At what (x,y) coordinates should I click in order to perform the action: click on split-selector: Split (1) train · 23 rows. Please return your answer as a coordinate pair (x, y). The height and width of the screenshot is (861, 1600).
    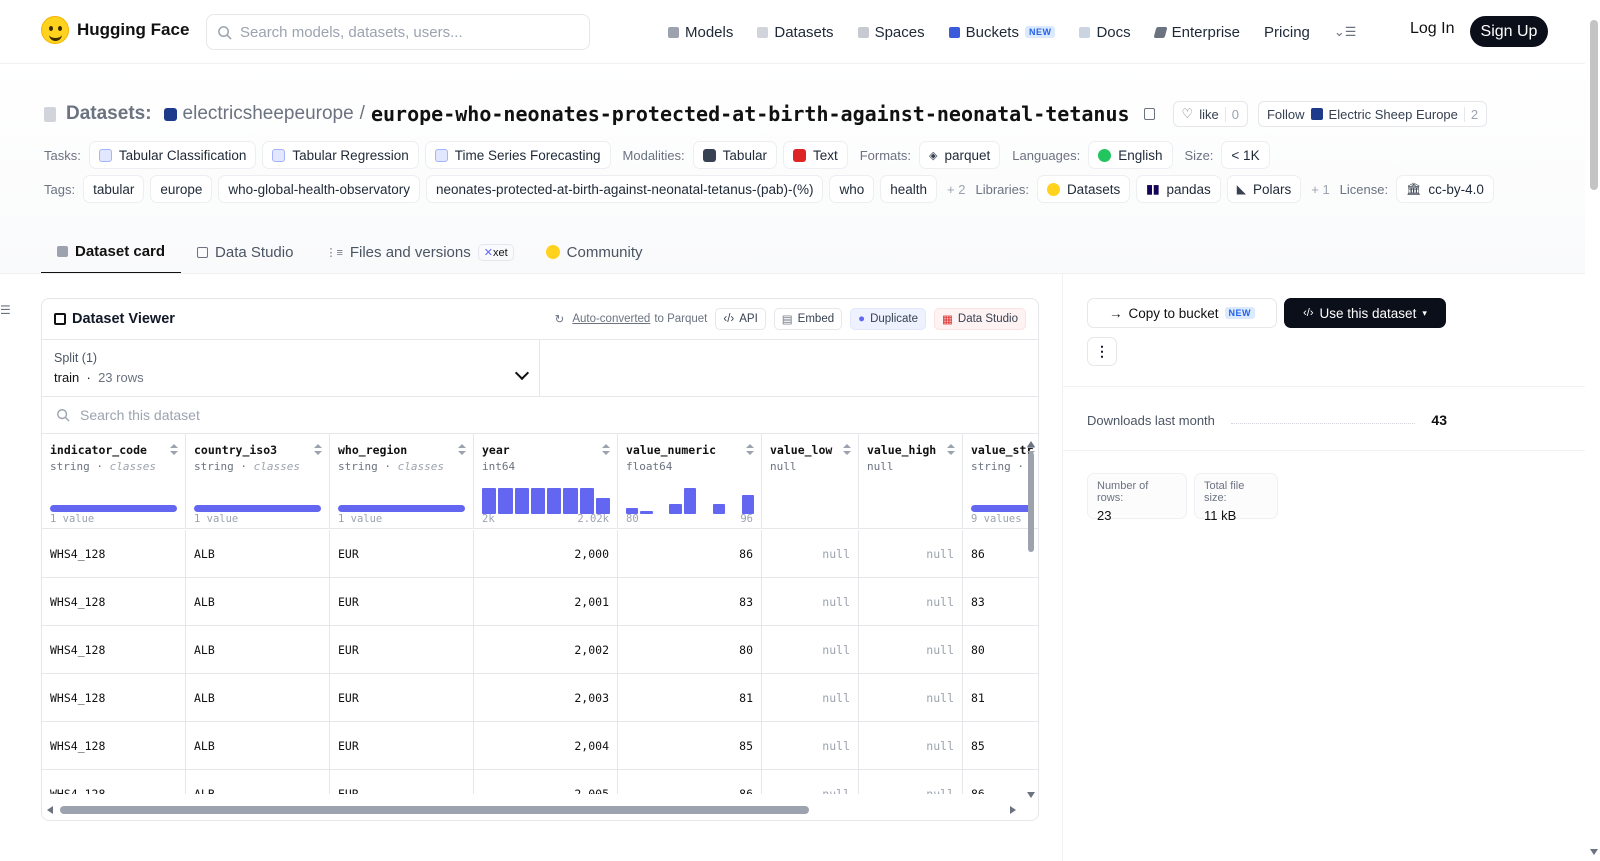
    Looking at the image, I should click on (540, 368).